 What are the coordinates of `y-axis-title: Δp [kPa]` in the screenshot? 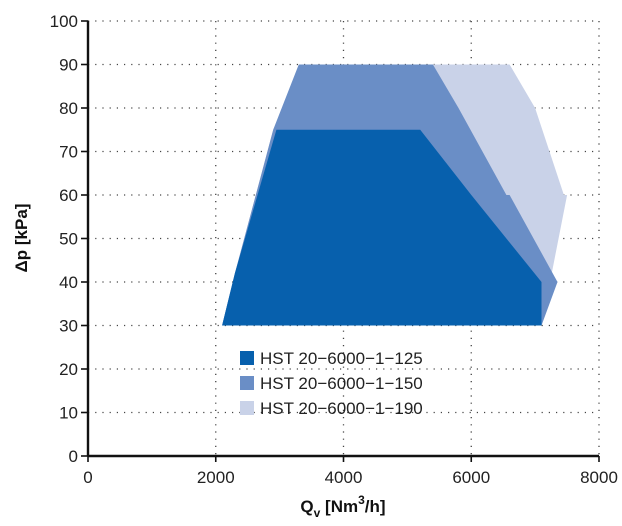 It's located at (21, 238).